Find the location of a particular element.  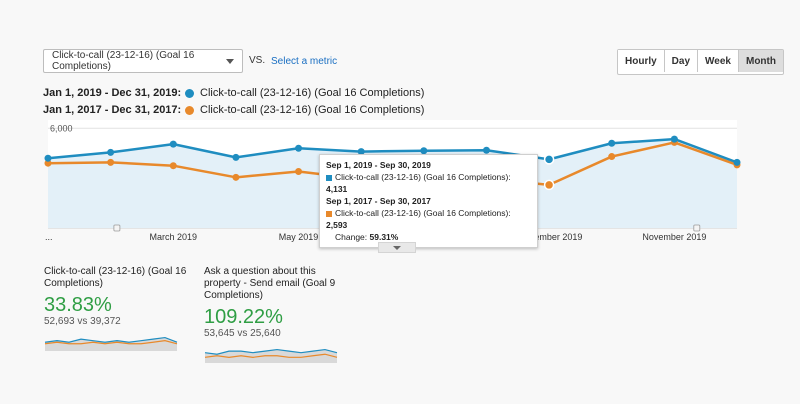

hourly-button: Hourly is located at coordinates (641, 61).